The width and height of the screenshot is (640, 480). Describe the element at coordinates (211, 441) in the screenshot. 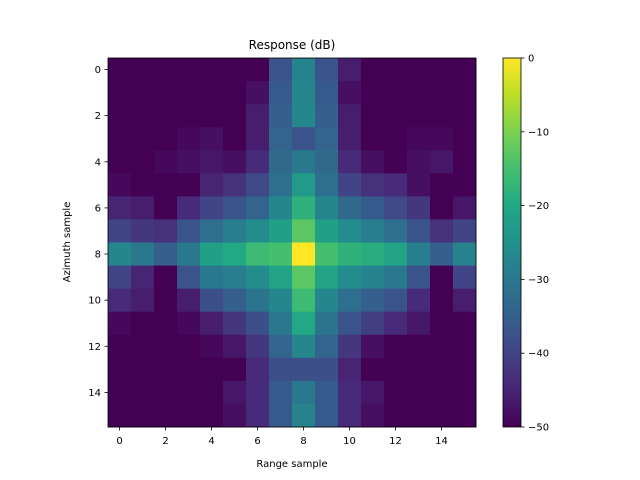

I see `x-tick-label: 4` at that location.